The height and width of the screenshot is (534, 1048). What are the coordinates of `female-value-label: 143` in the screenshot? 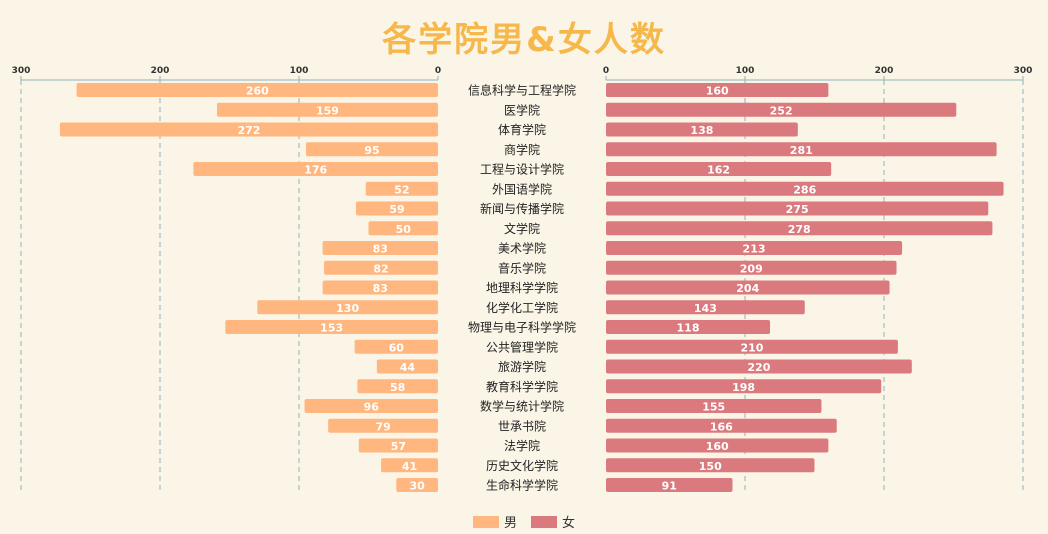 It's located at (705, 308).